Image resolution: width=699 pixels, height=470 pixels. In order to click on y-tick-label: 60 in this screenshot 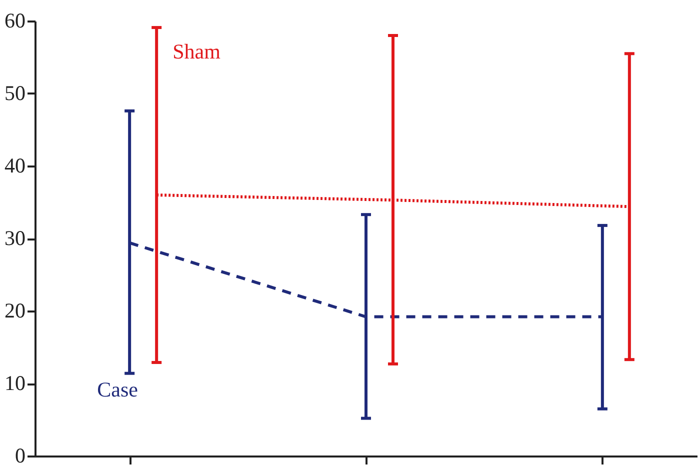, I will do `click(15, 20)`.